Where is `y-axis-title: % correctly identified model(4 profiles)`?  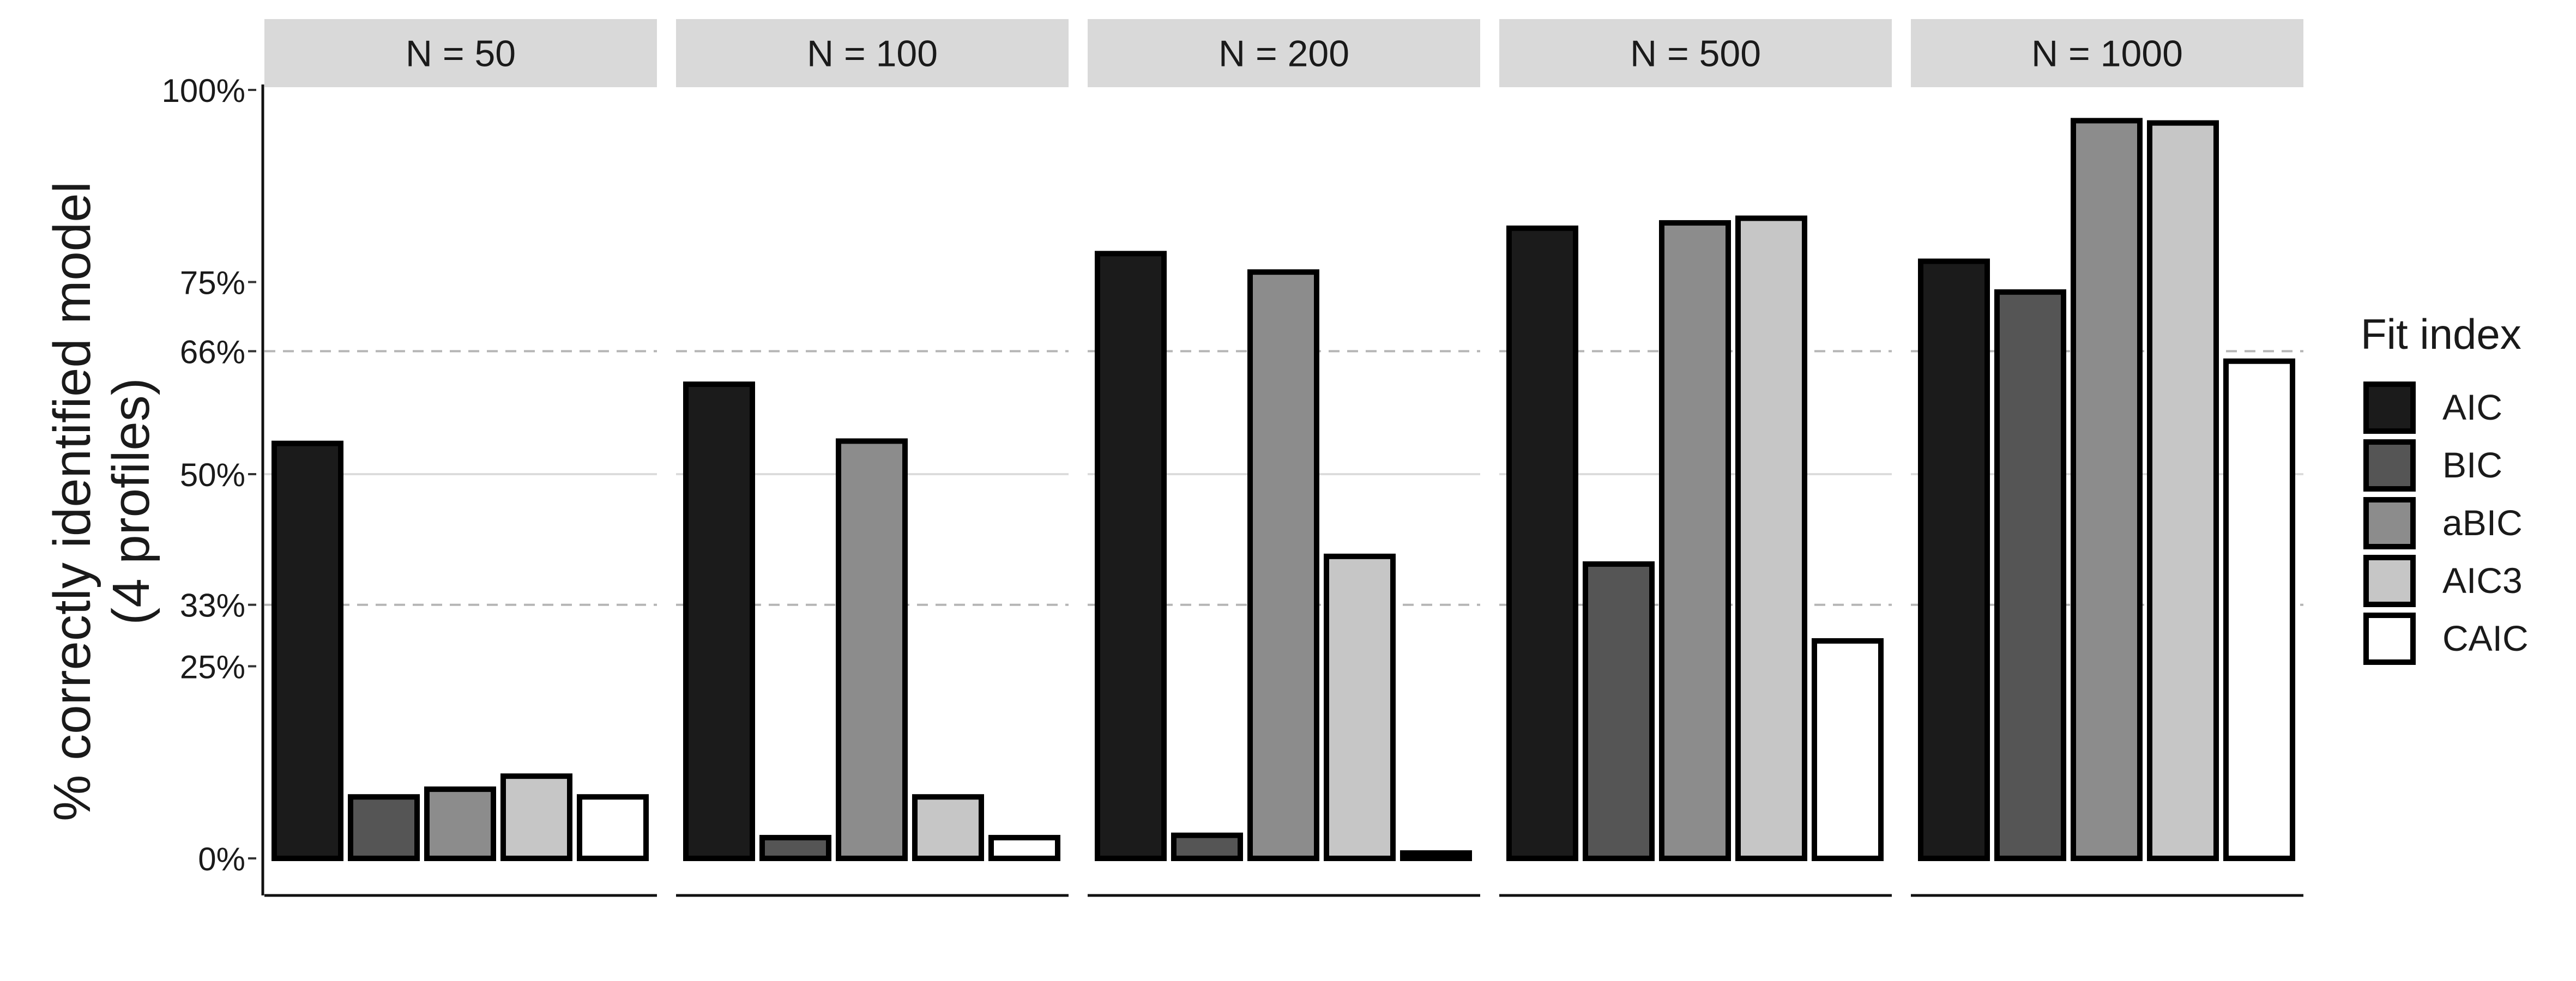 y-axis-title: % correctly identified model(4 profiles) is located at coordinates (102, 501).